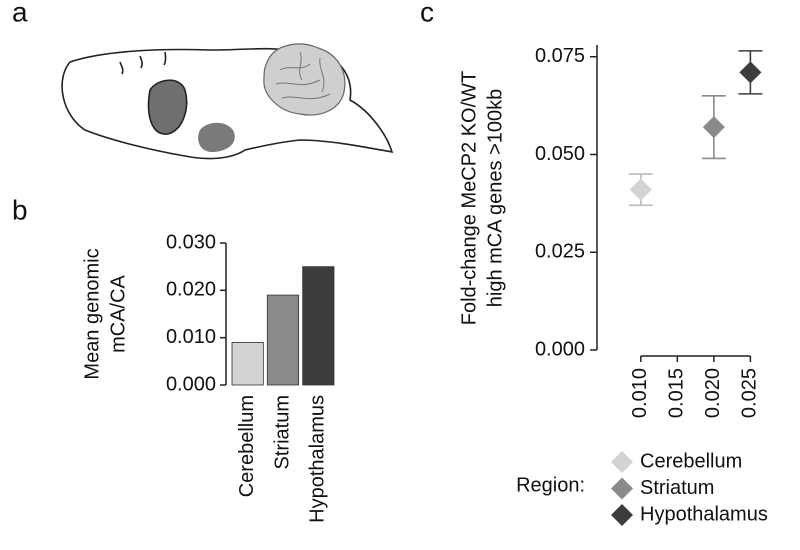 The height and width of the screenshot is (550, 800). I want to click on legend-label: Cerebellum, so click(691, 461).